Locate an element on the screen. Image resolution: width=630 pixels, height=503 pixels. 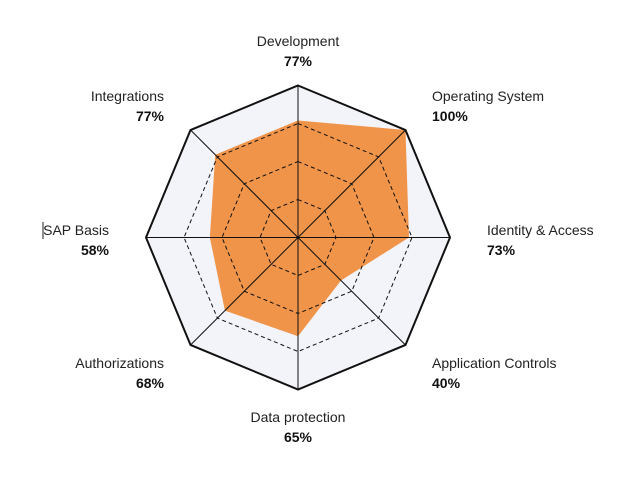
value-label: 73% is located at coordinates (501, 250).